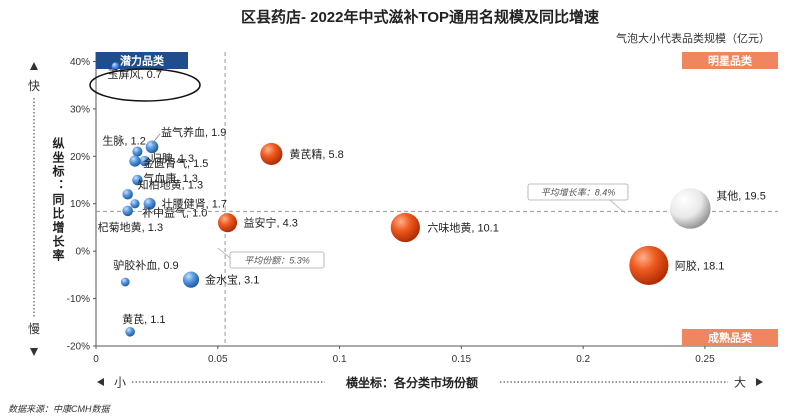 The width and height of the screenshot is (800, 418). Describe the element at coordinates (78, 299) in the screenshot. I see `y-tick-label: -10%` at that location.